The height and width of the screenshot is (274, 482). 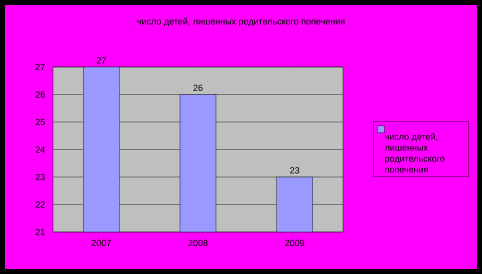 What do you see at coordinates (295, 170) in the screenshot?
I see `data-label: 23` at bounding box center [295, 170].